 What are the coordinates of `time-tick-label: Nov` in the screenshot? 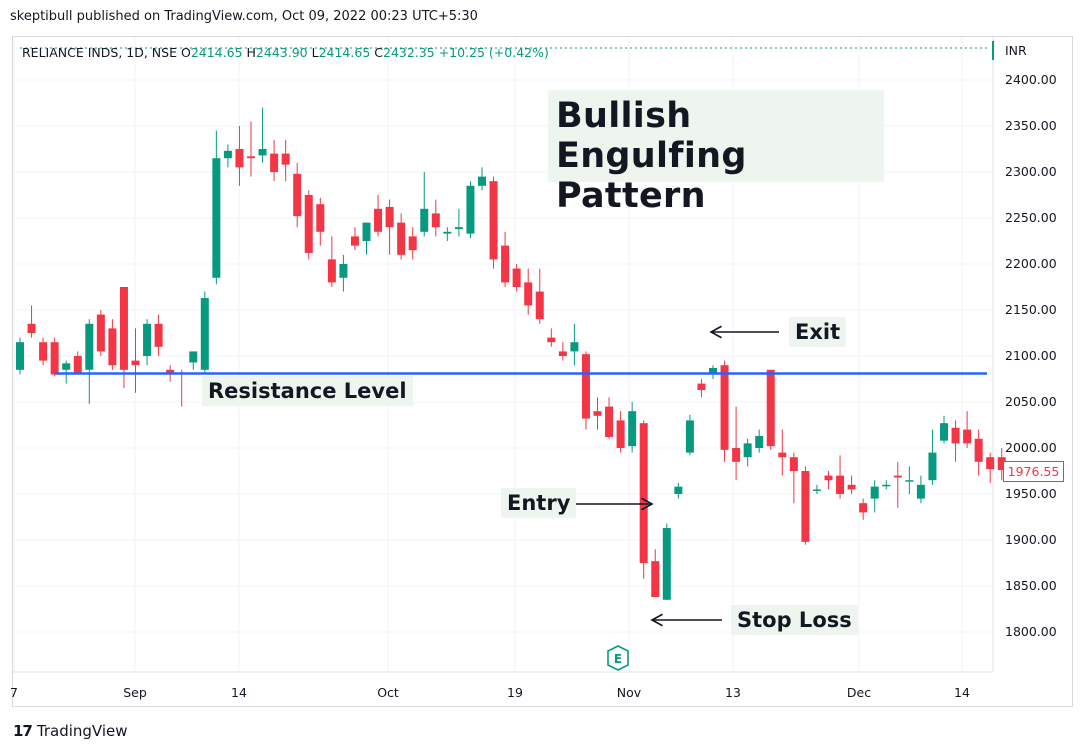 It's located at (629, 692).